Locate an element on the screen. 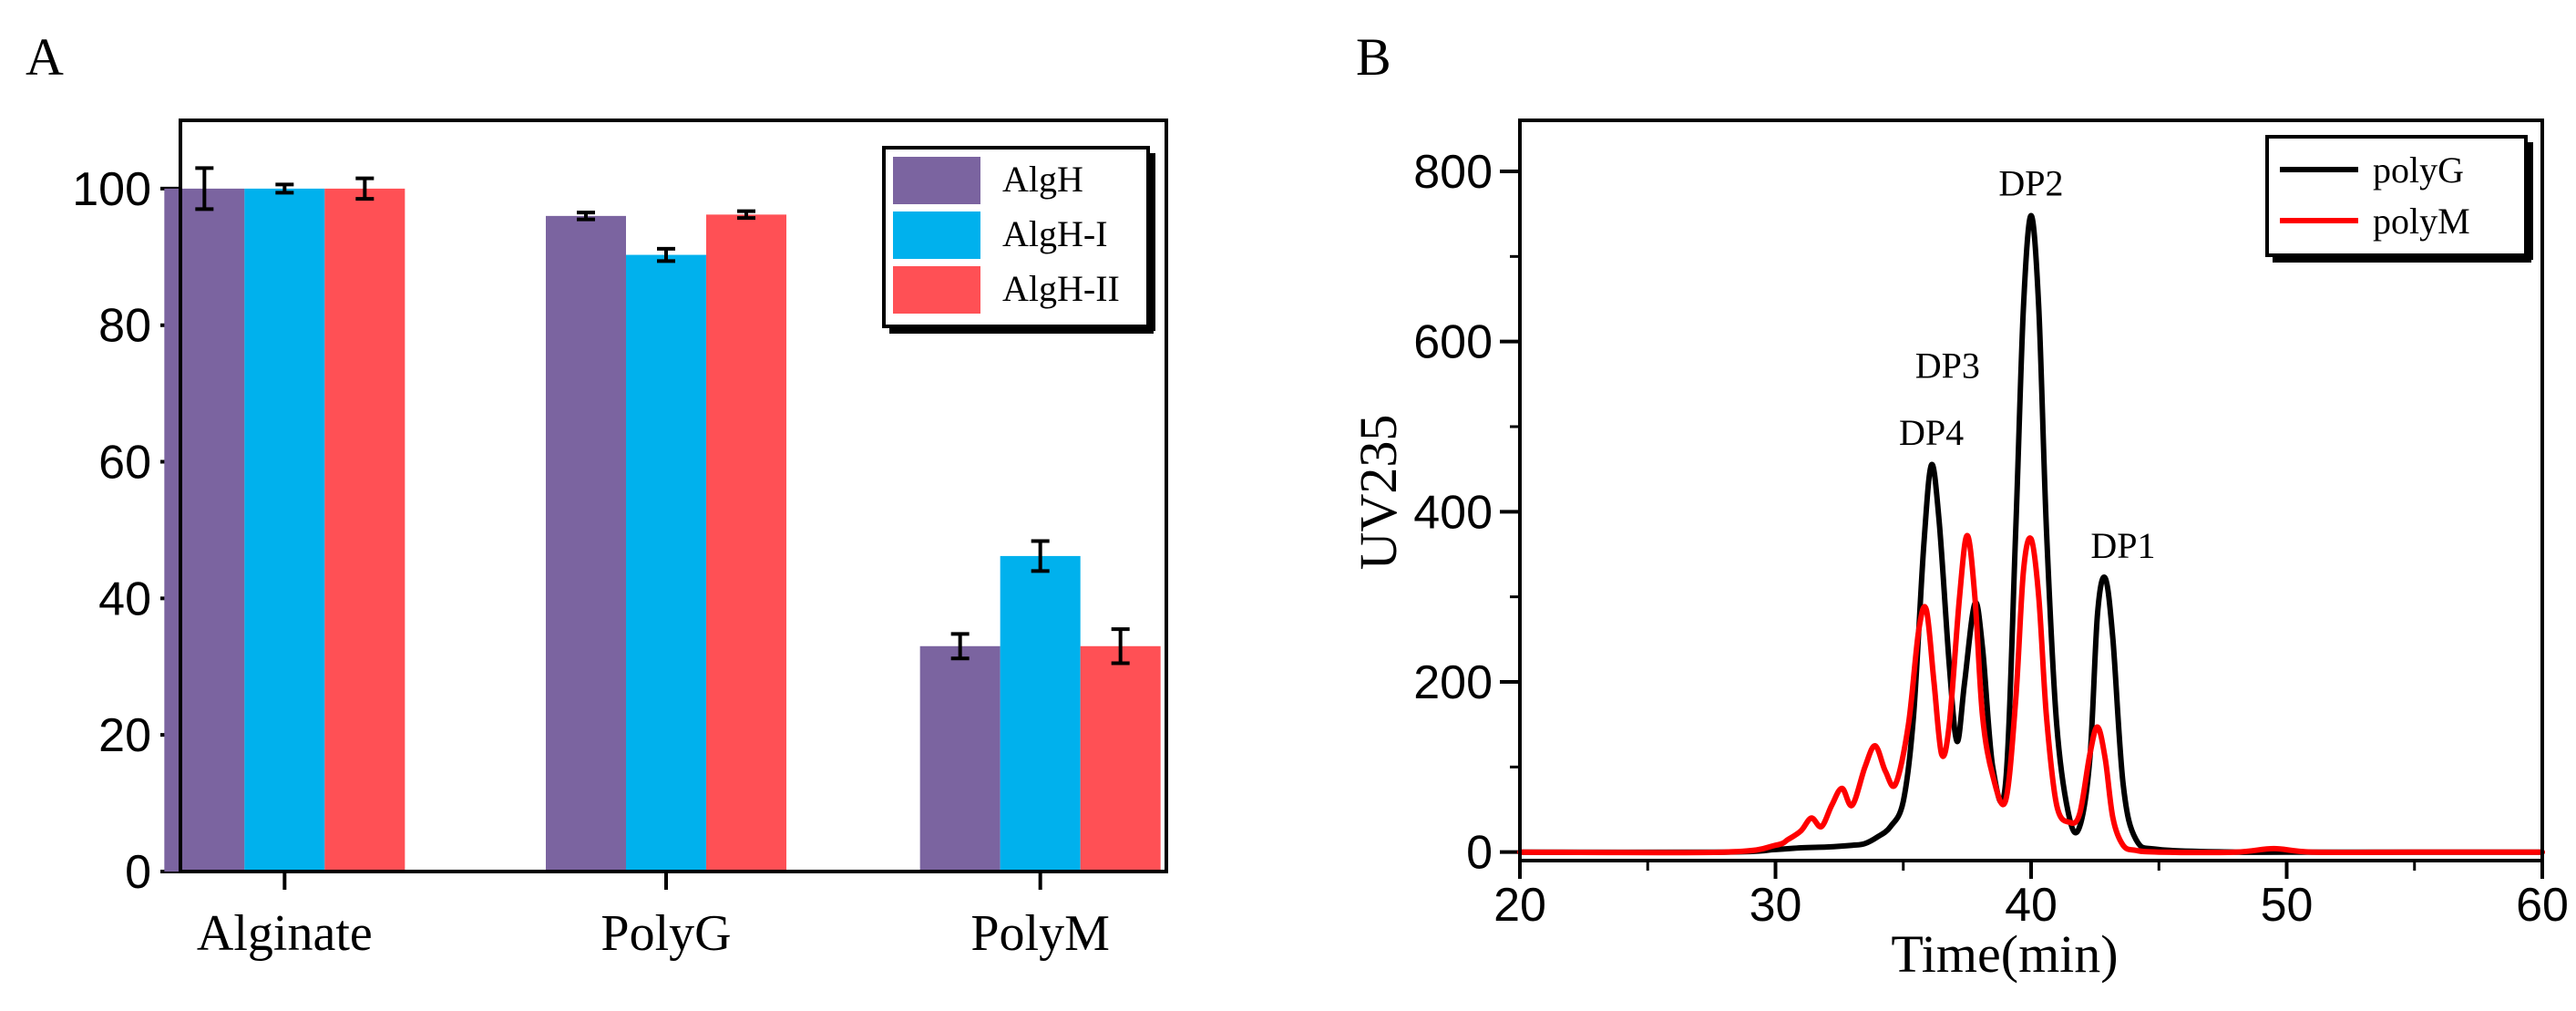  x-tick-label-polym: PolyM is located at coordinates (1040, 933).